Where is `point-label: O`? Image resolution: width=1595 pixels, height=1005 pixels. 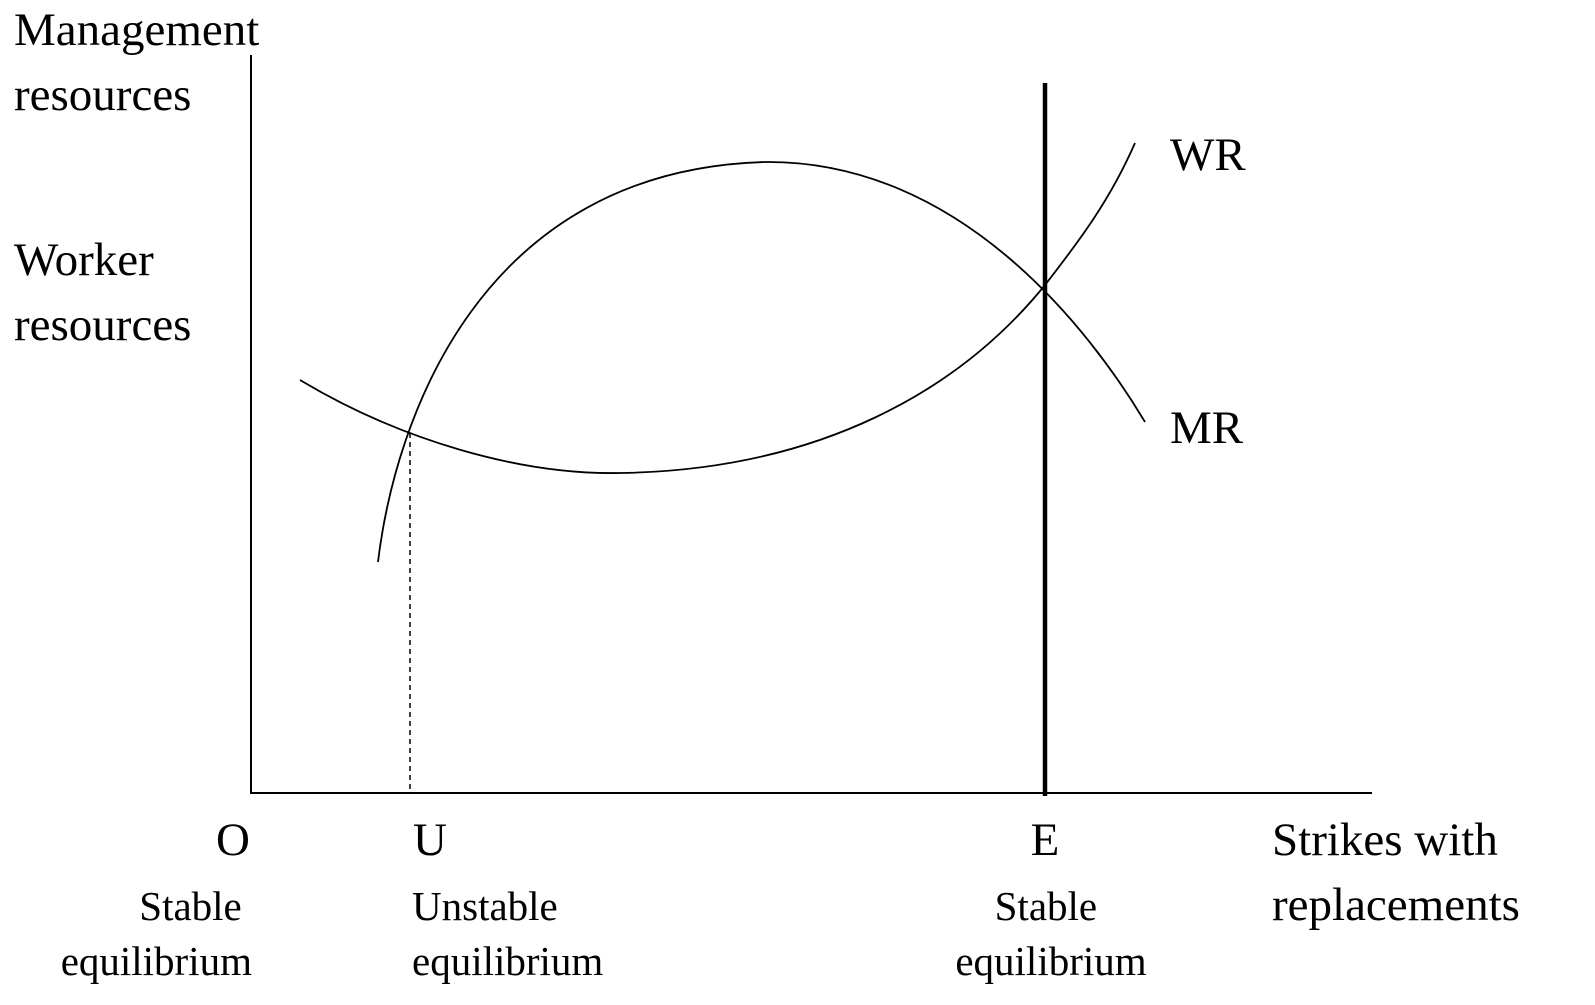 point-label: O is located at coordinates (233, 840).